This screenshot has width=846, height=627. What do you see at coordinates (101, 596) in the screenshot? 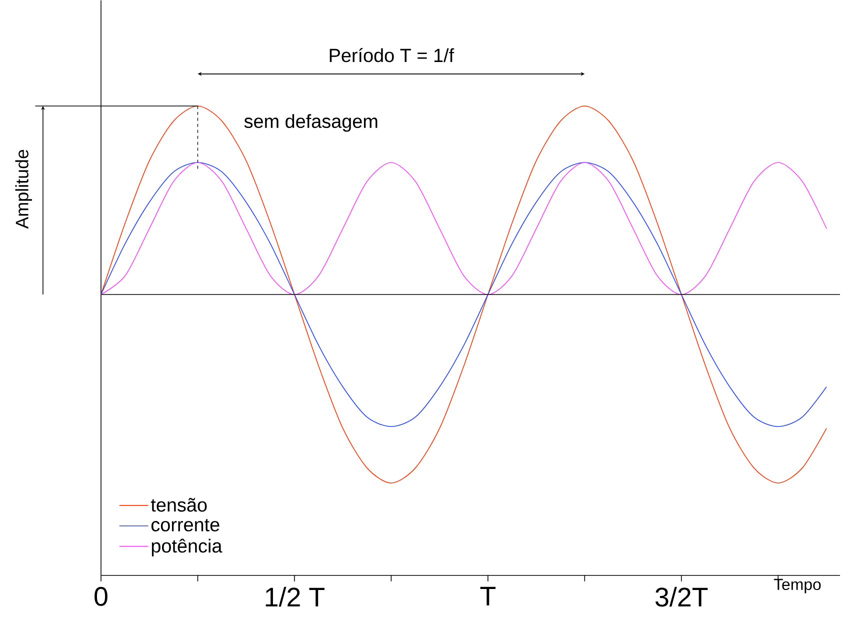
I see `x-tick-label: 0` at bounding box center [101, 596].